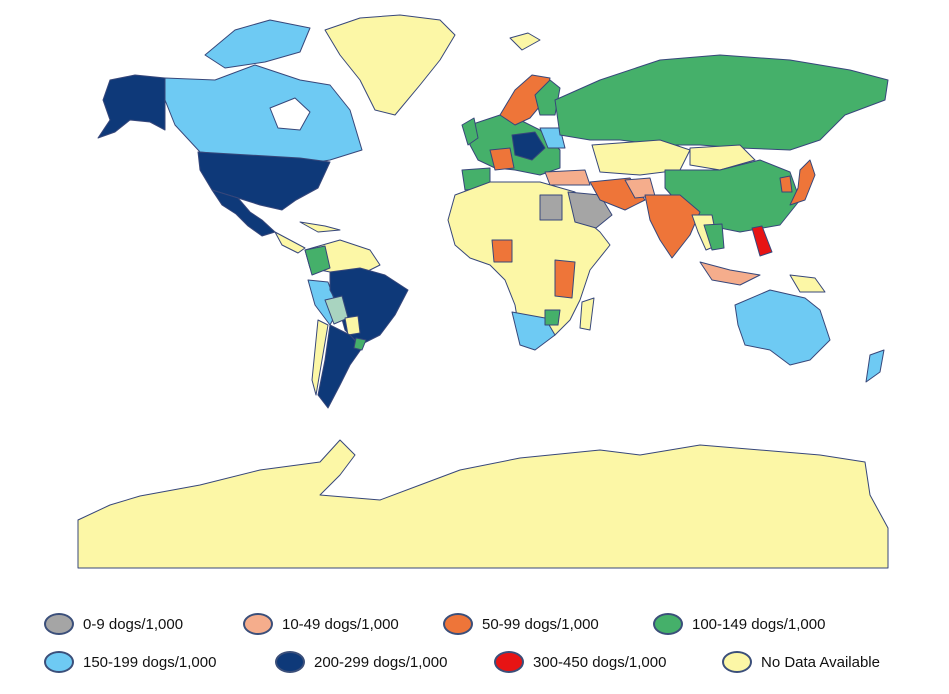 This screenshot has height=694, width=949. I want to click on region-nigeria, so click(502, 251).